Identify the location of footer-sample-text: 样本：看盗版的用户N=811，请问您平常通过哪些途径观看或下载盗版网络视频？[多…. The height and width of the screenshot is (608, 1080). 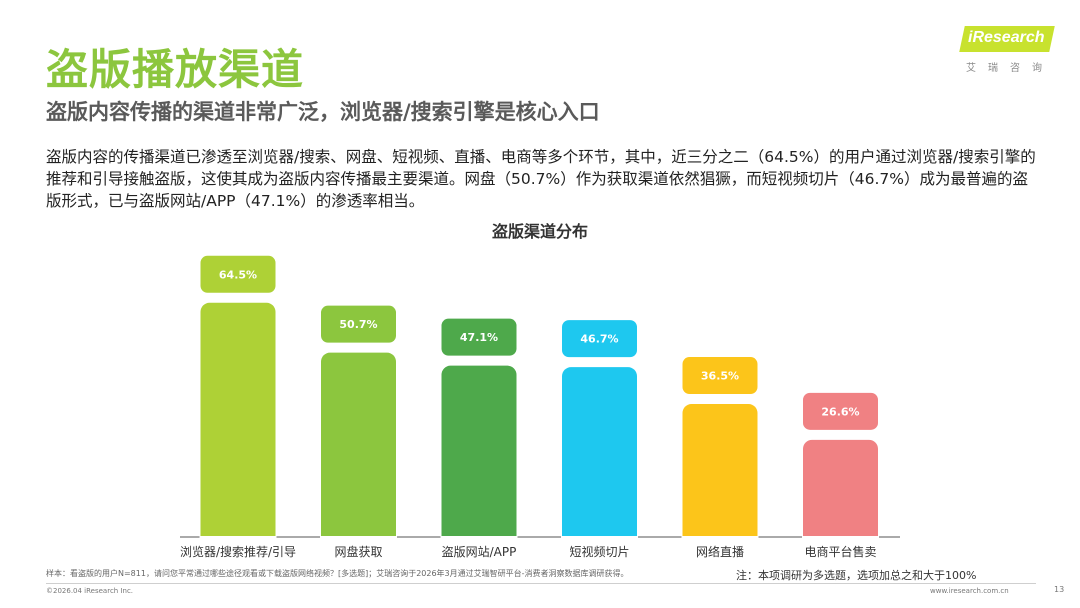
(337, 573).